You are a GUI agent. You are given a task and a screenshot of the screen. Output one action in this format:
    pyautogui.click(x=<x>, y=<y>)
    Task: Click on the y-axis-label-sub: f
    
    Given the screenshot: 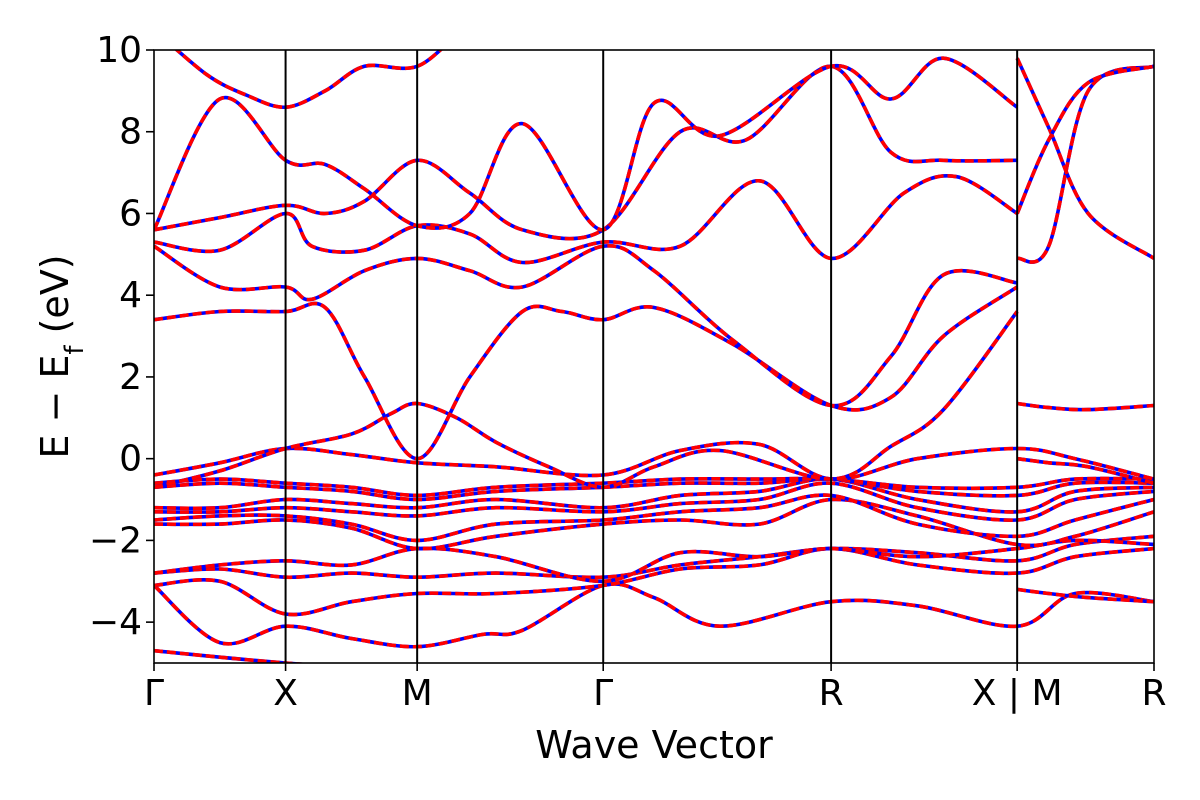 What is the action you would take?
    pyautogui.click(x=75, y=350)
    